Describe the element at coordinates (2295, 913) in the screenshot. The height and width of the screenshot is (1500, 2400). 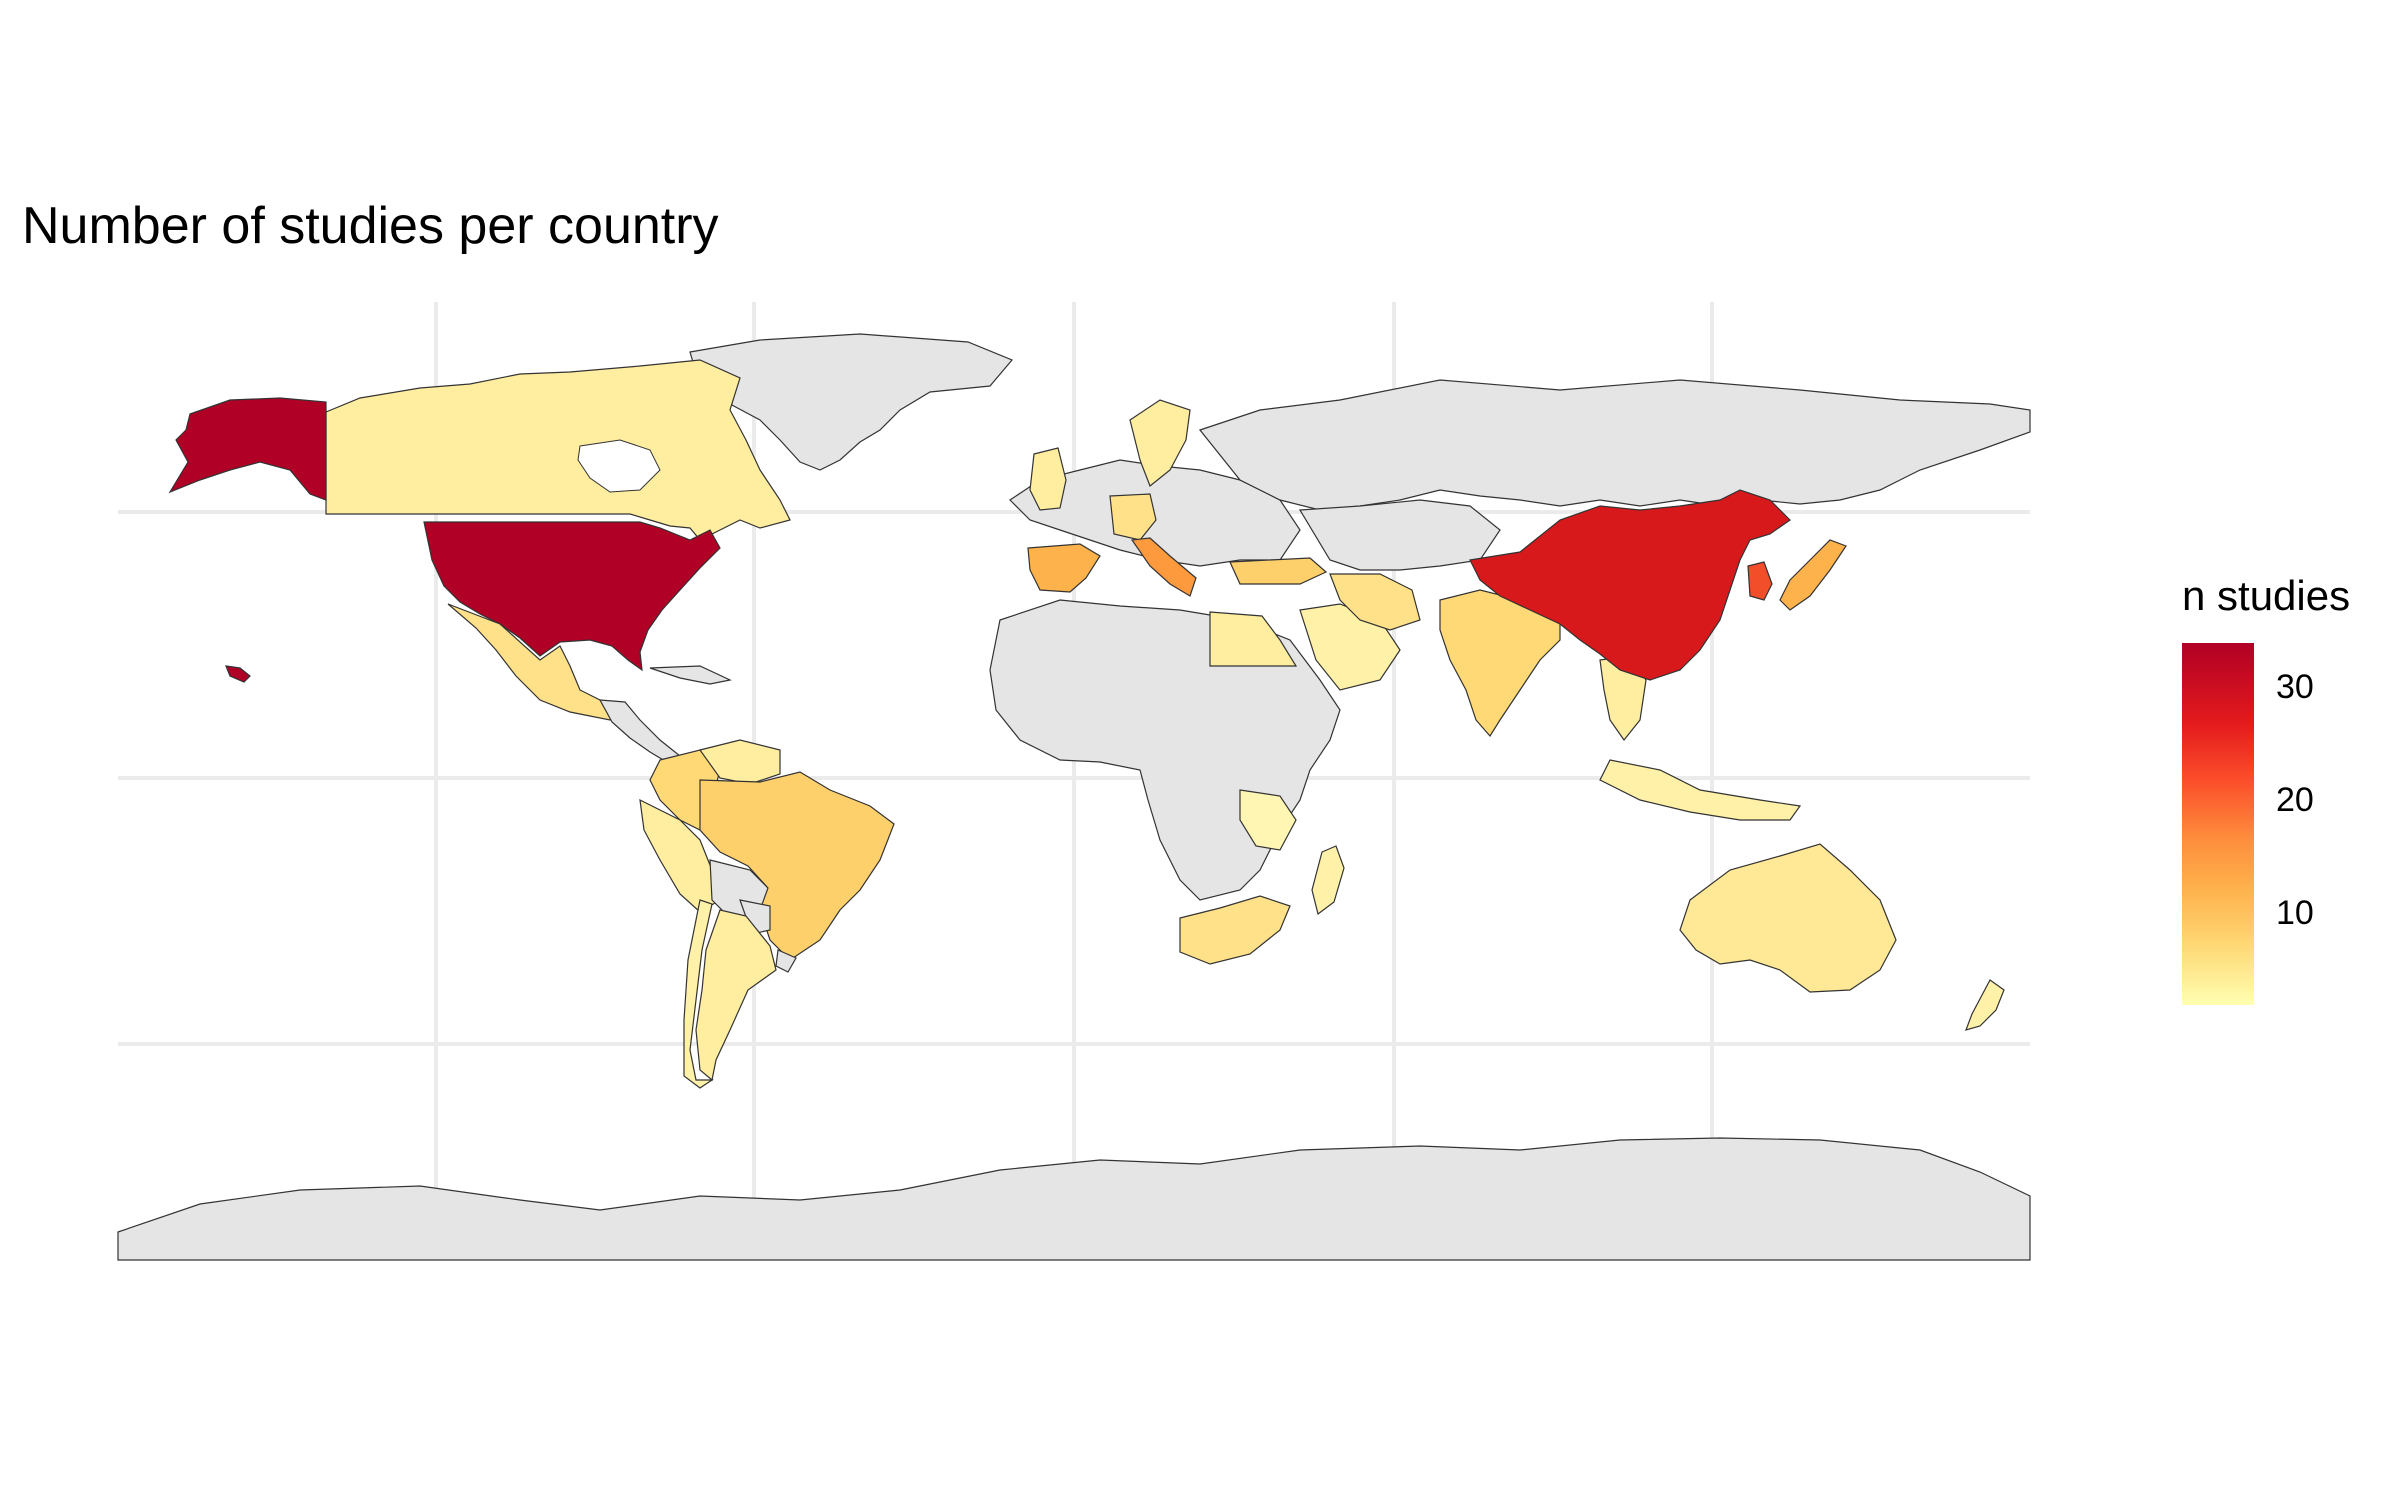
I see `legend-label-10: 10` at that location.